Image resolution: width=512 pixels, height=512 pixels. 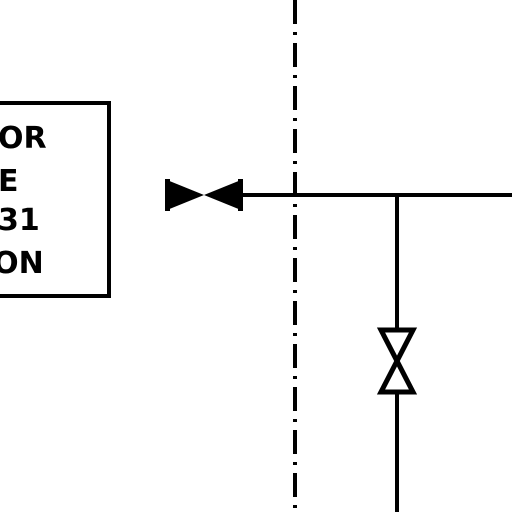 What do you see at coordinates (23, 138) in the screenshot?
I see `label-line-1: OR` at bounding box center [23, 138].